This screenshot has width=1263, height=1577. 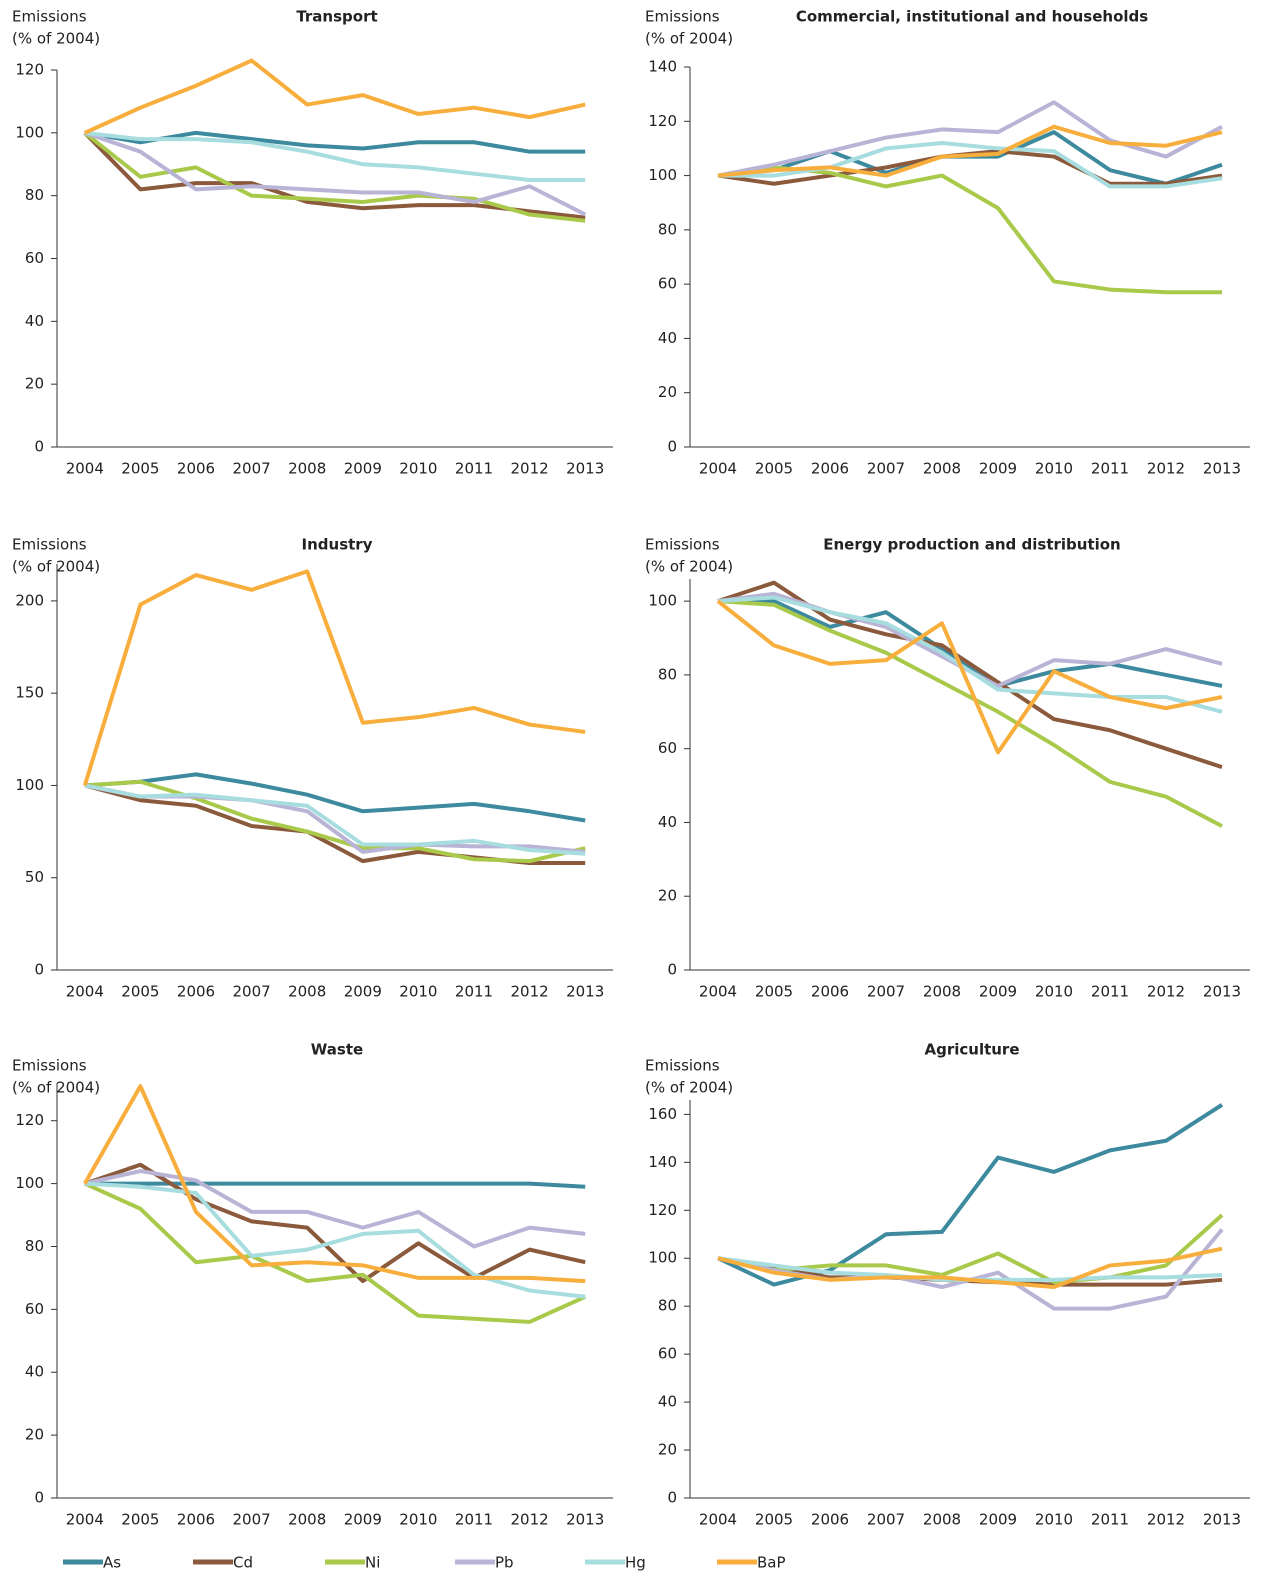 I want to click on chart-title: Industry, so click(x=337, y=545).